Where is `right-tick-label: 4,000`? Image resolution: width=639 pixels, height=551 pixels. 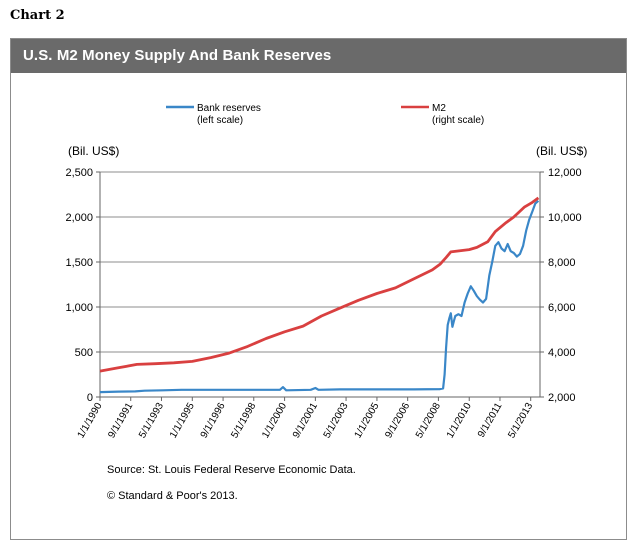 right-tick-label: 4,000 is located at coordinates (562, 353).